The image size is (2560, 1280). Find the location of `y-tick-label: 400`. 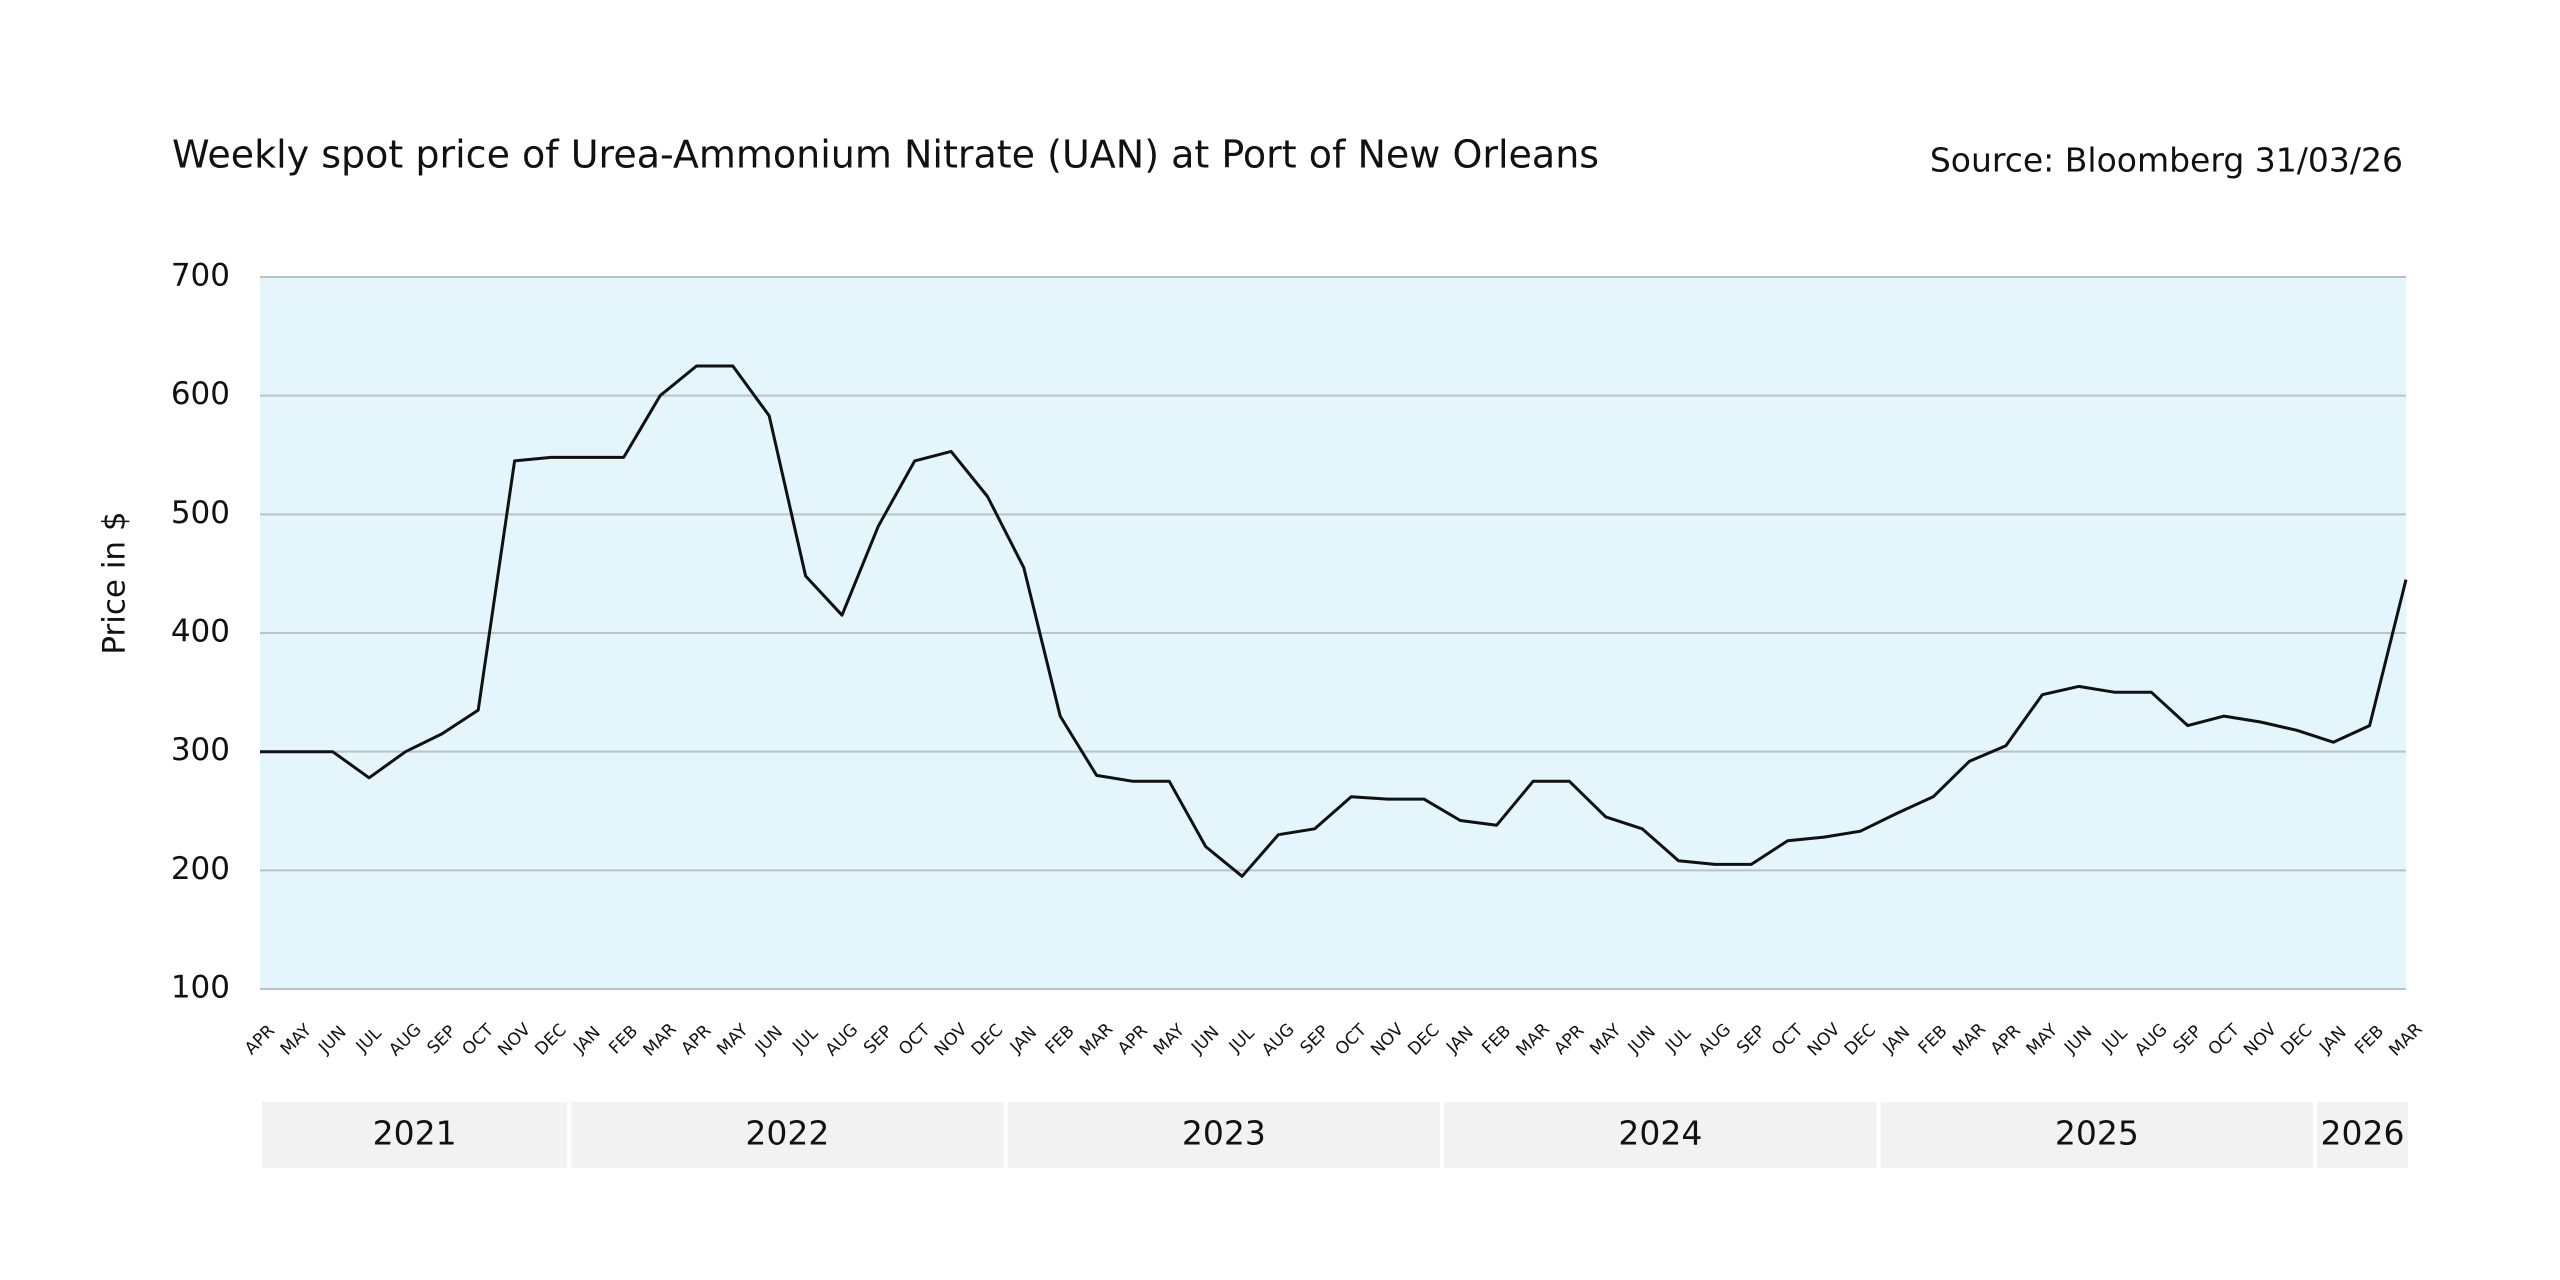

y-tick-label: 400 is located at coordinates (200, 632).